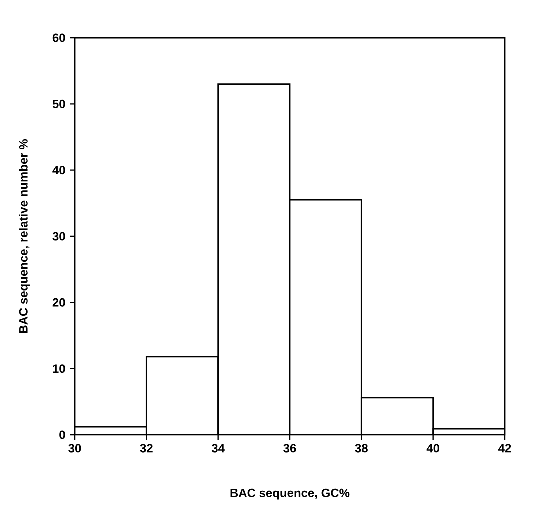 The width and height of the screenshot is (544, 522). What do you see at coordinates (290, 494) in the screenshot?
I see `x-axis-title: BAC sequence, GC%` at bounding box center [290, 494].